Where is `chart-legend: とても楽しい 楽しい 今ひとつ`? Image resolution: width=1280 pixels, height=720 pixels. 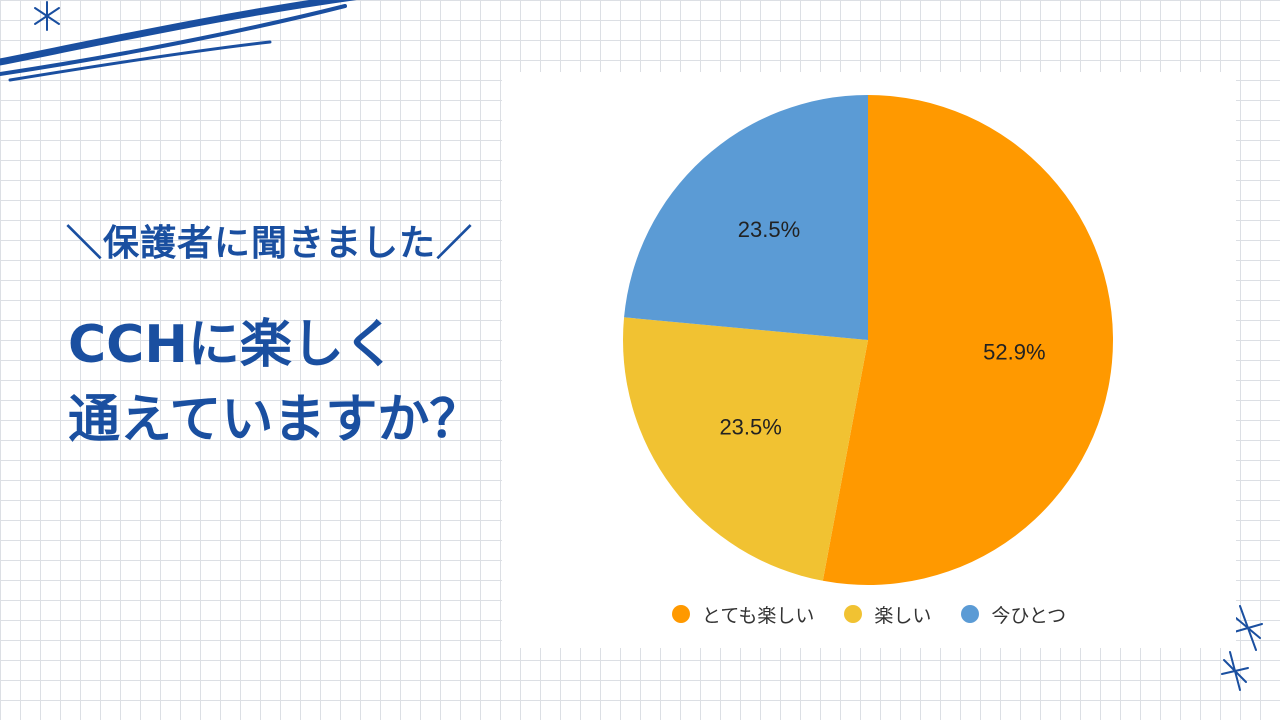
chart-legend: とても楽しい 楽しい 今ひとつ is located at coordinates (869, 614).